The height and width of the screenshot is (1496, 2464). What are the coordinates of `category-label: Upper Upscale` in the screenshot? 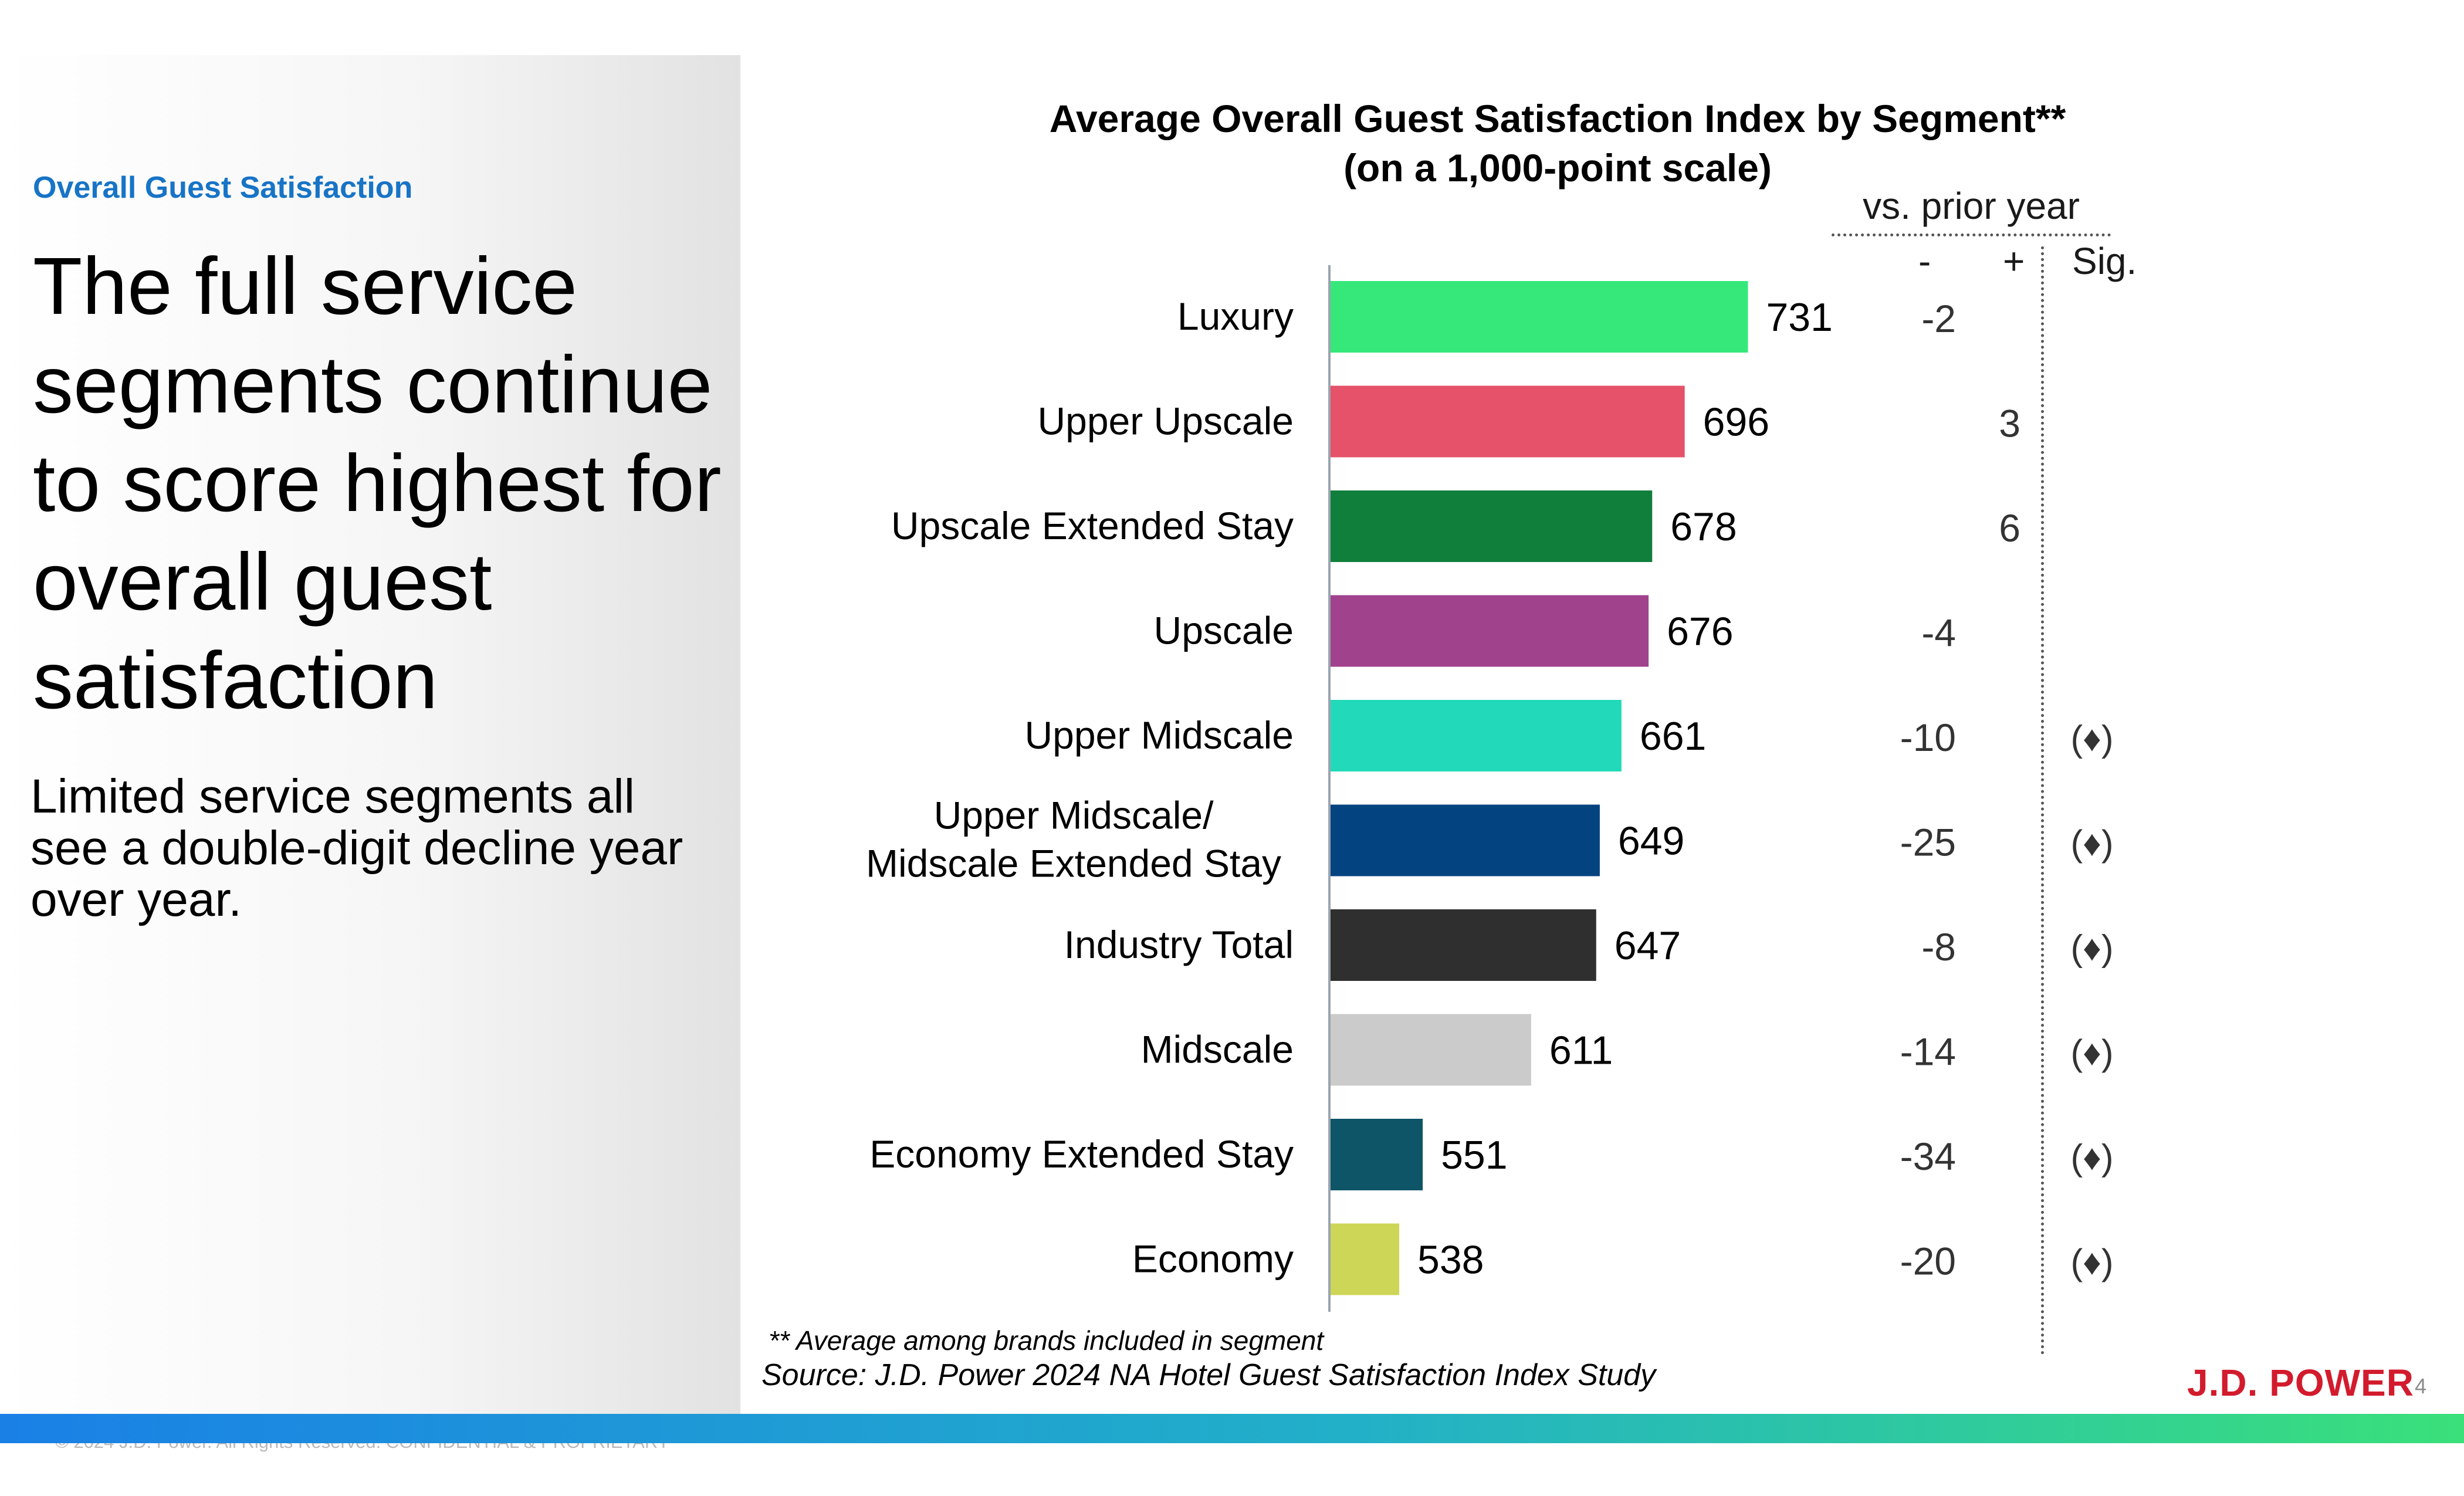 It's located at (1165, 421).